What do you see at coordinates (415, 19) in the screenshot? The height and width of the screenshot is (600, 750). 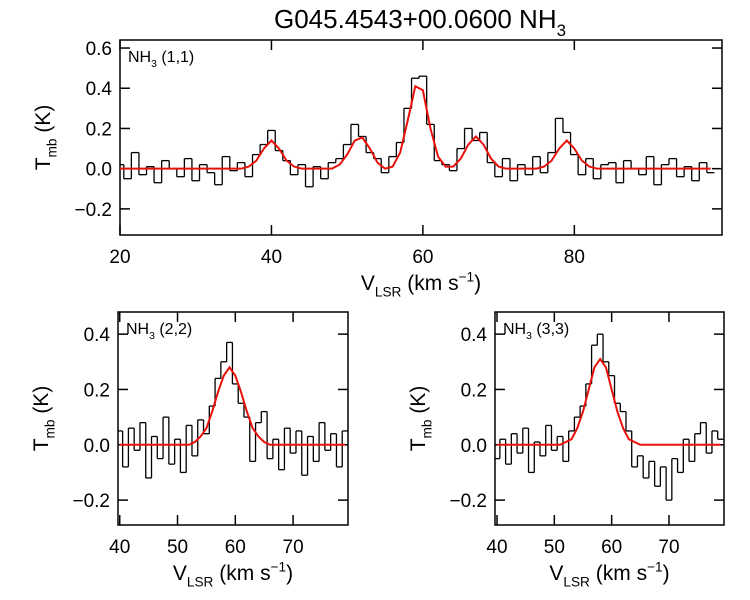 I see `text-part: G045.4543+00.0600 NH` at bounding box center [415, 19].